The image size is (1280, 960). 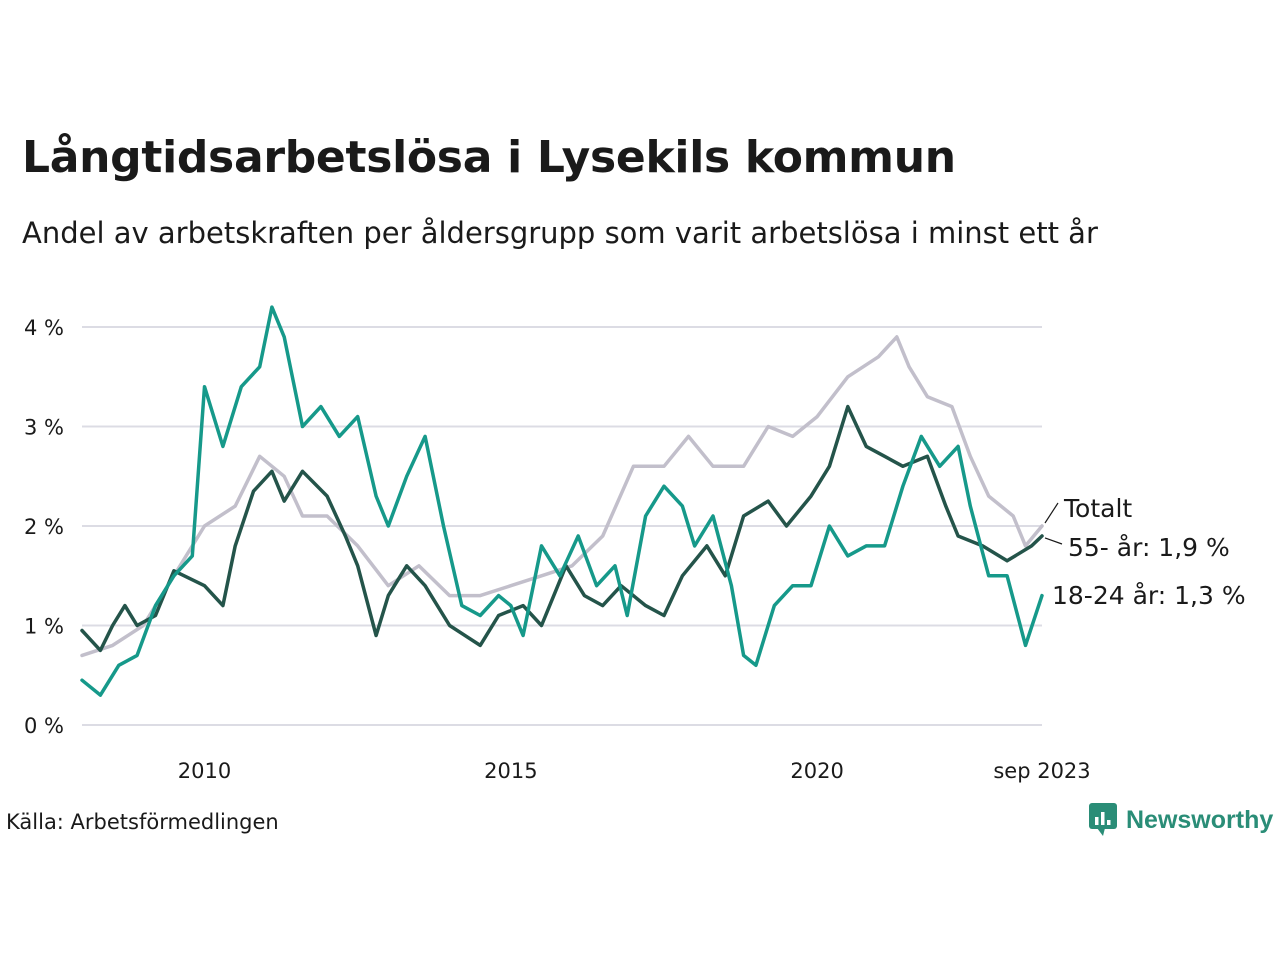 I want to click on series-end-label: 55- år: 1,9 %, so click(x=1149, y=547).